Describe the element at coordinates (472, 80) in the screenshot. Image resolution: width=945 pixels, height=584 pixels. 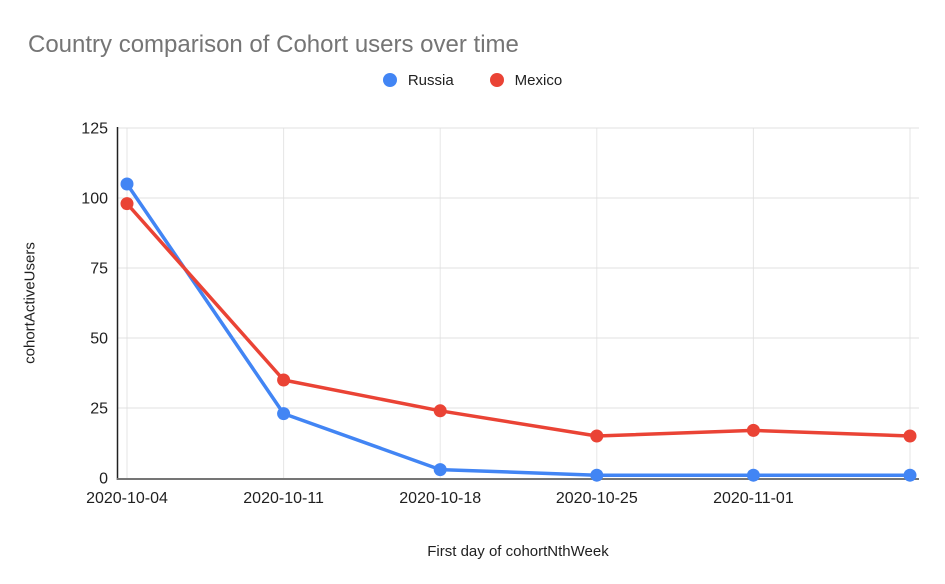
I see `legend: Russia Mexico` at that location.